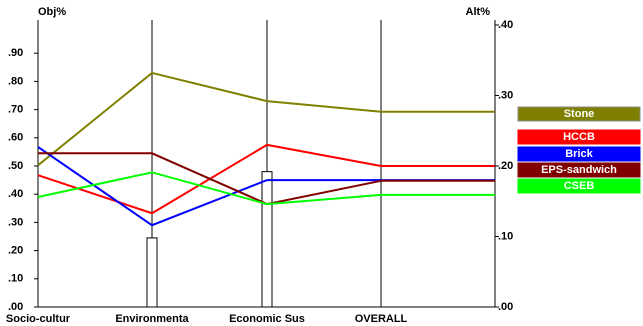 The height and width of the screenshot is (326, 643). What do you see at coordinates (505, 166) in the screenshot?
I see `y2-tick-label: .20` at bounding box center [505, 166].